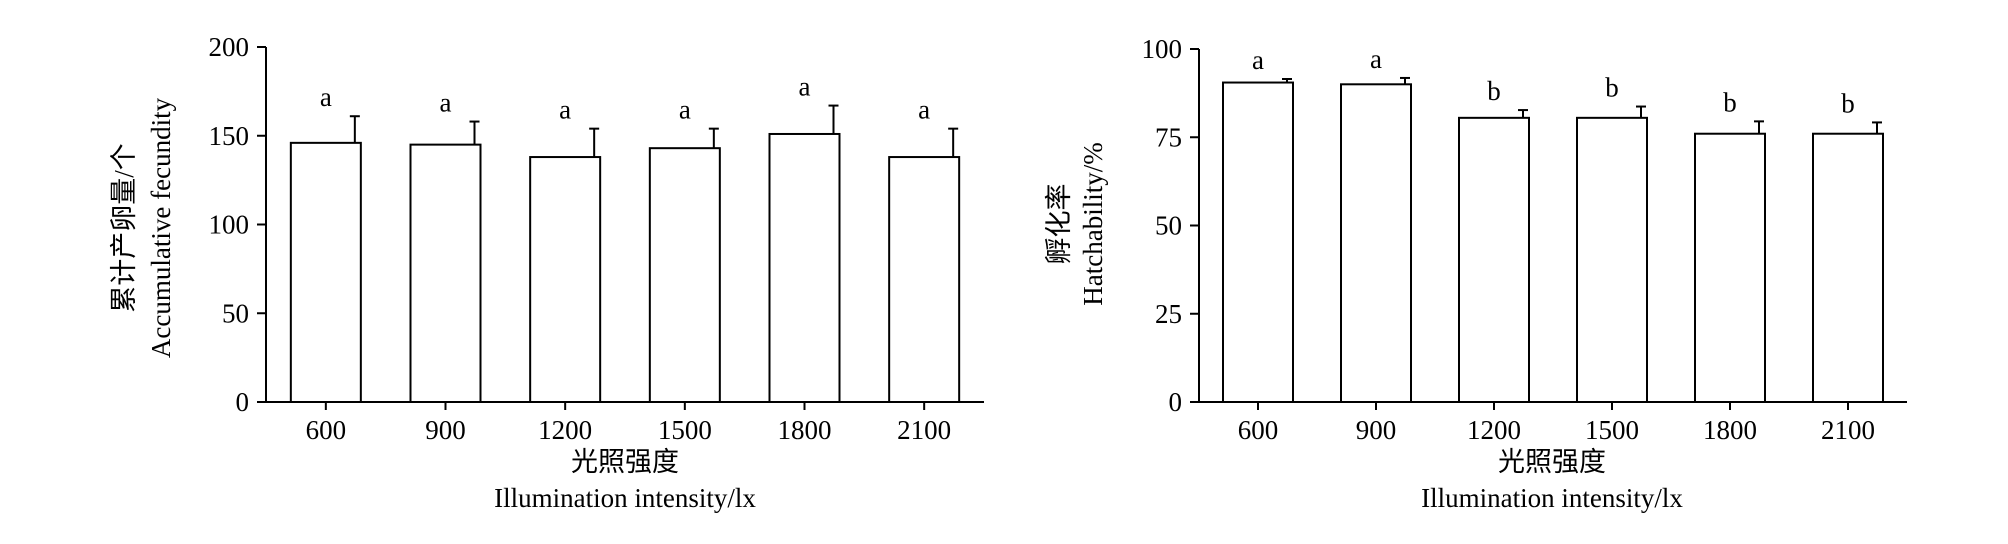  What do you see at coordinates (161, 227) in the screenshot?
I see `y-axis-label-en: Accumulative fecundity` at bounding box center [161, 227].